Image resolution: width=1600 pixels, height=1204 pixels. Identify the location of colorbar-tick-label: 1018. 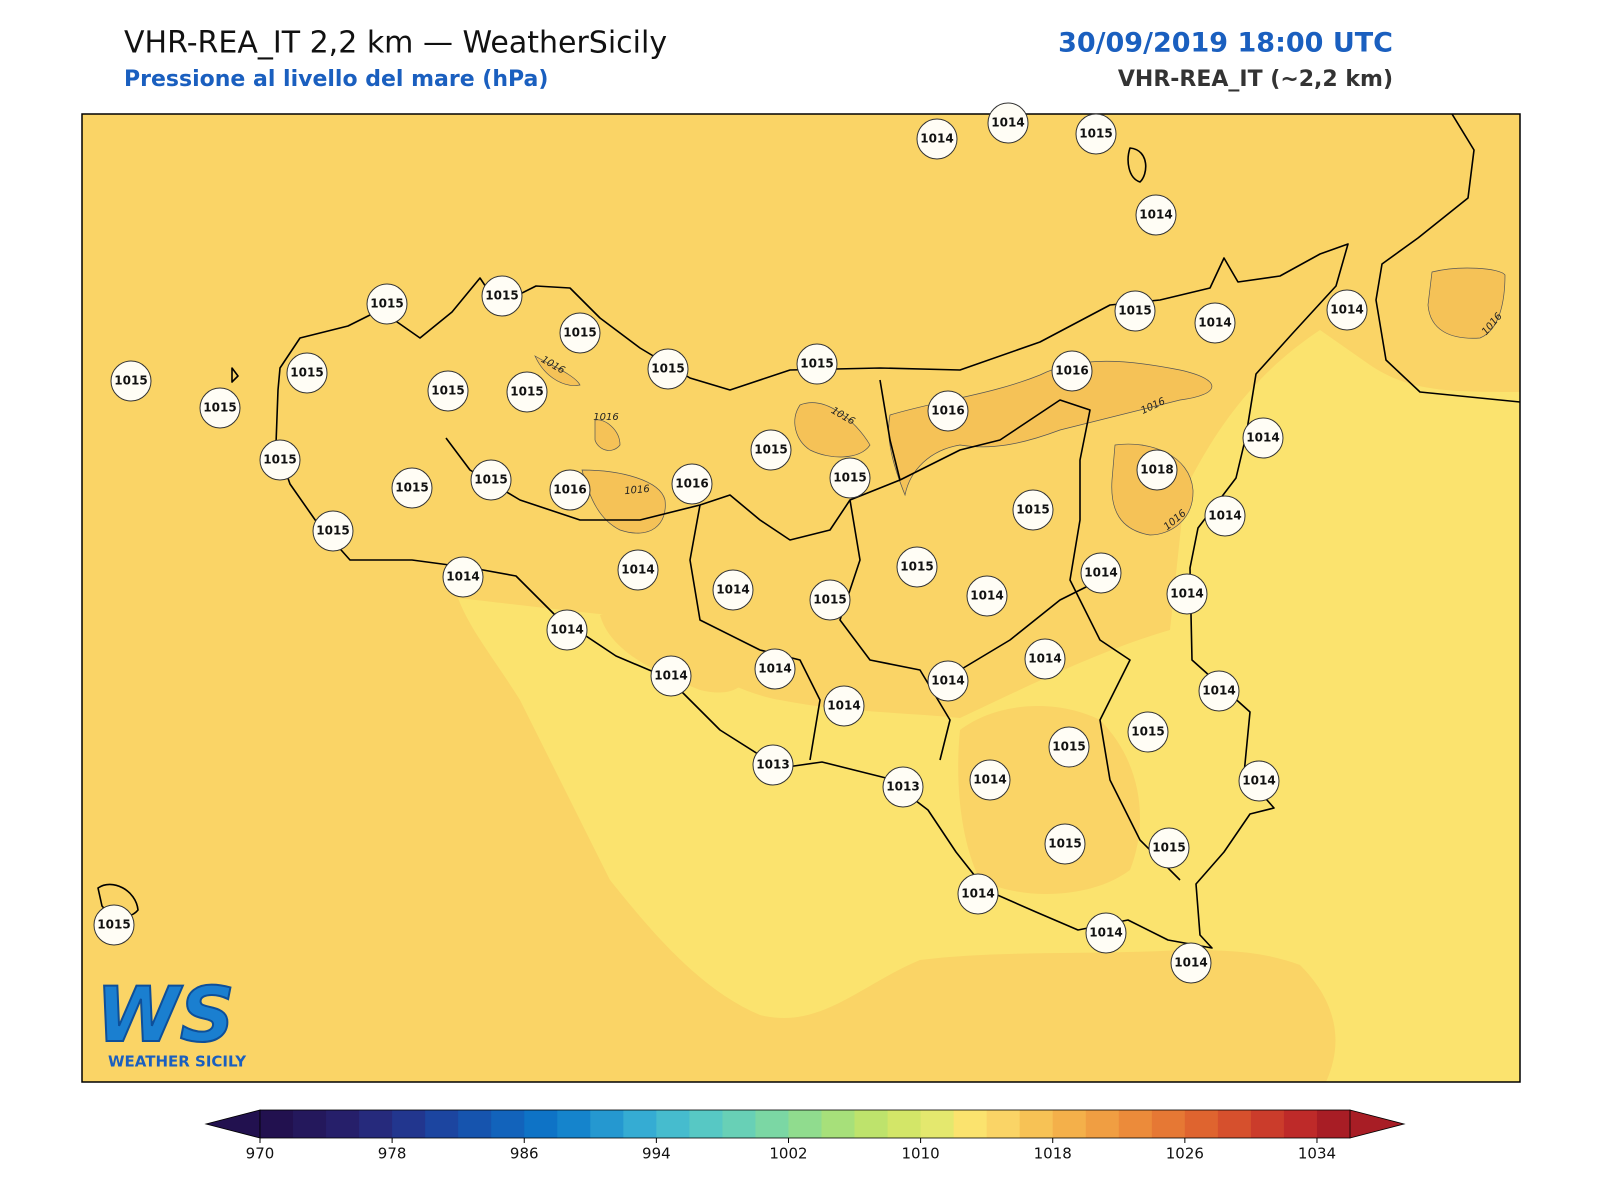
(1053, 1154).